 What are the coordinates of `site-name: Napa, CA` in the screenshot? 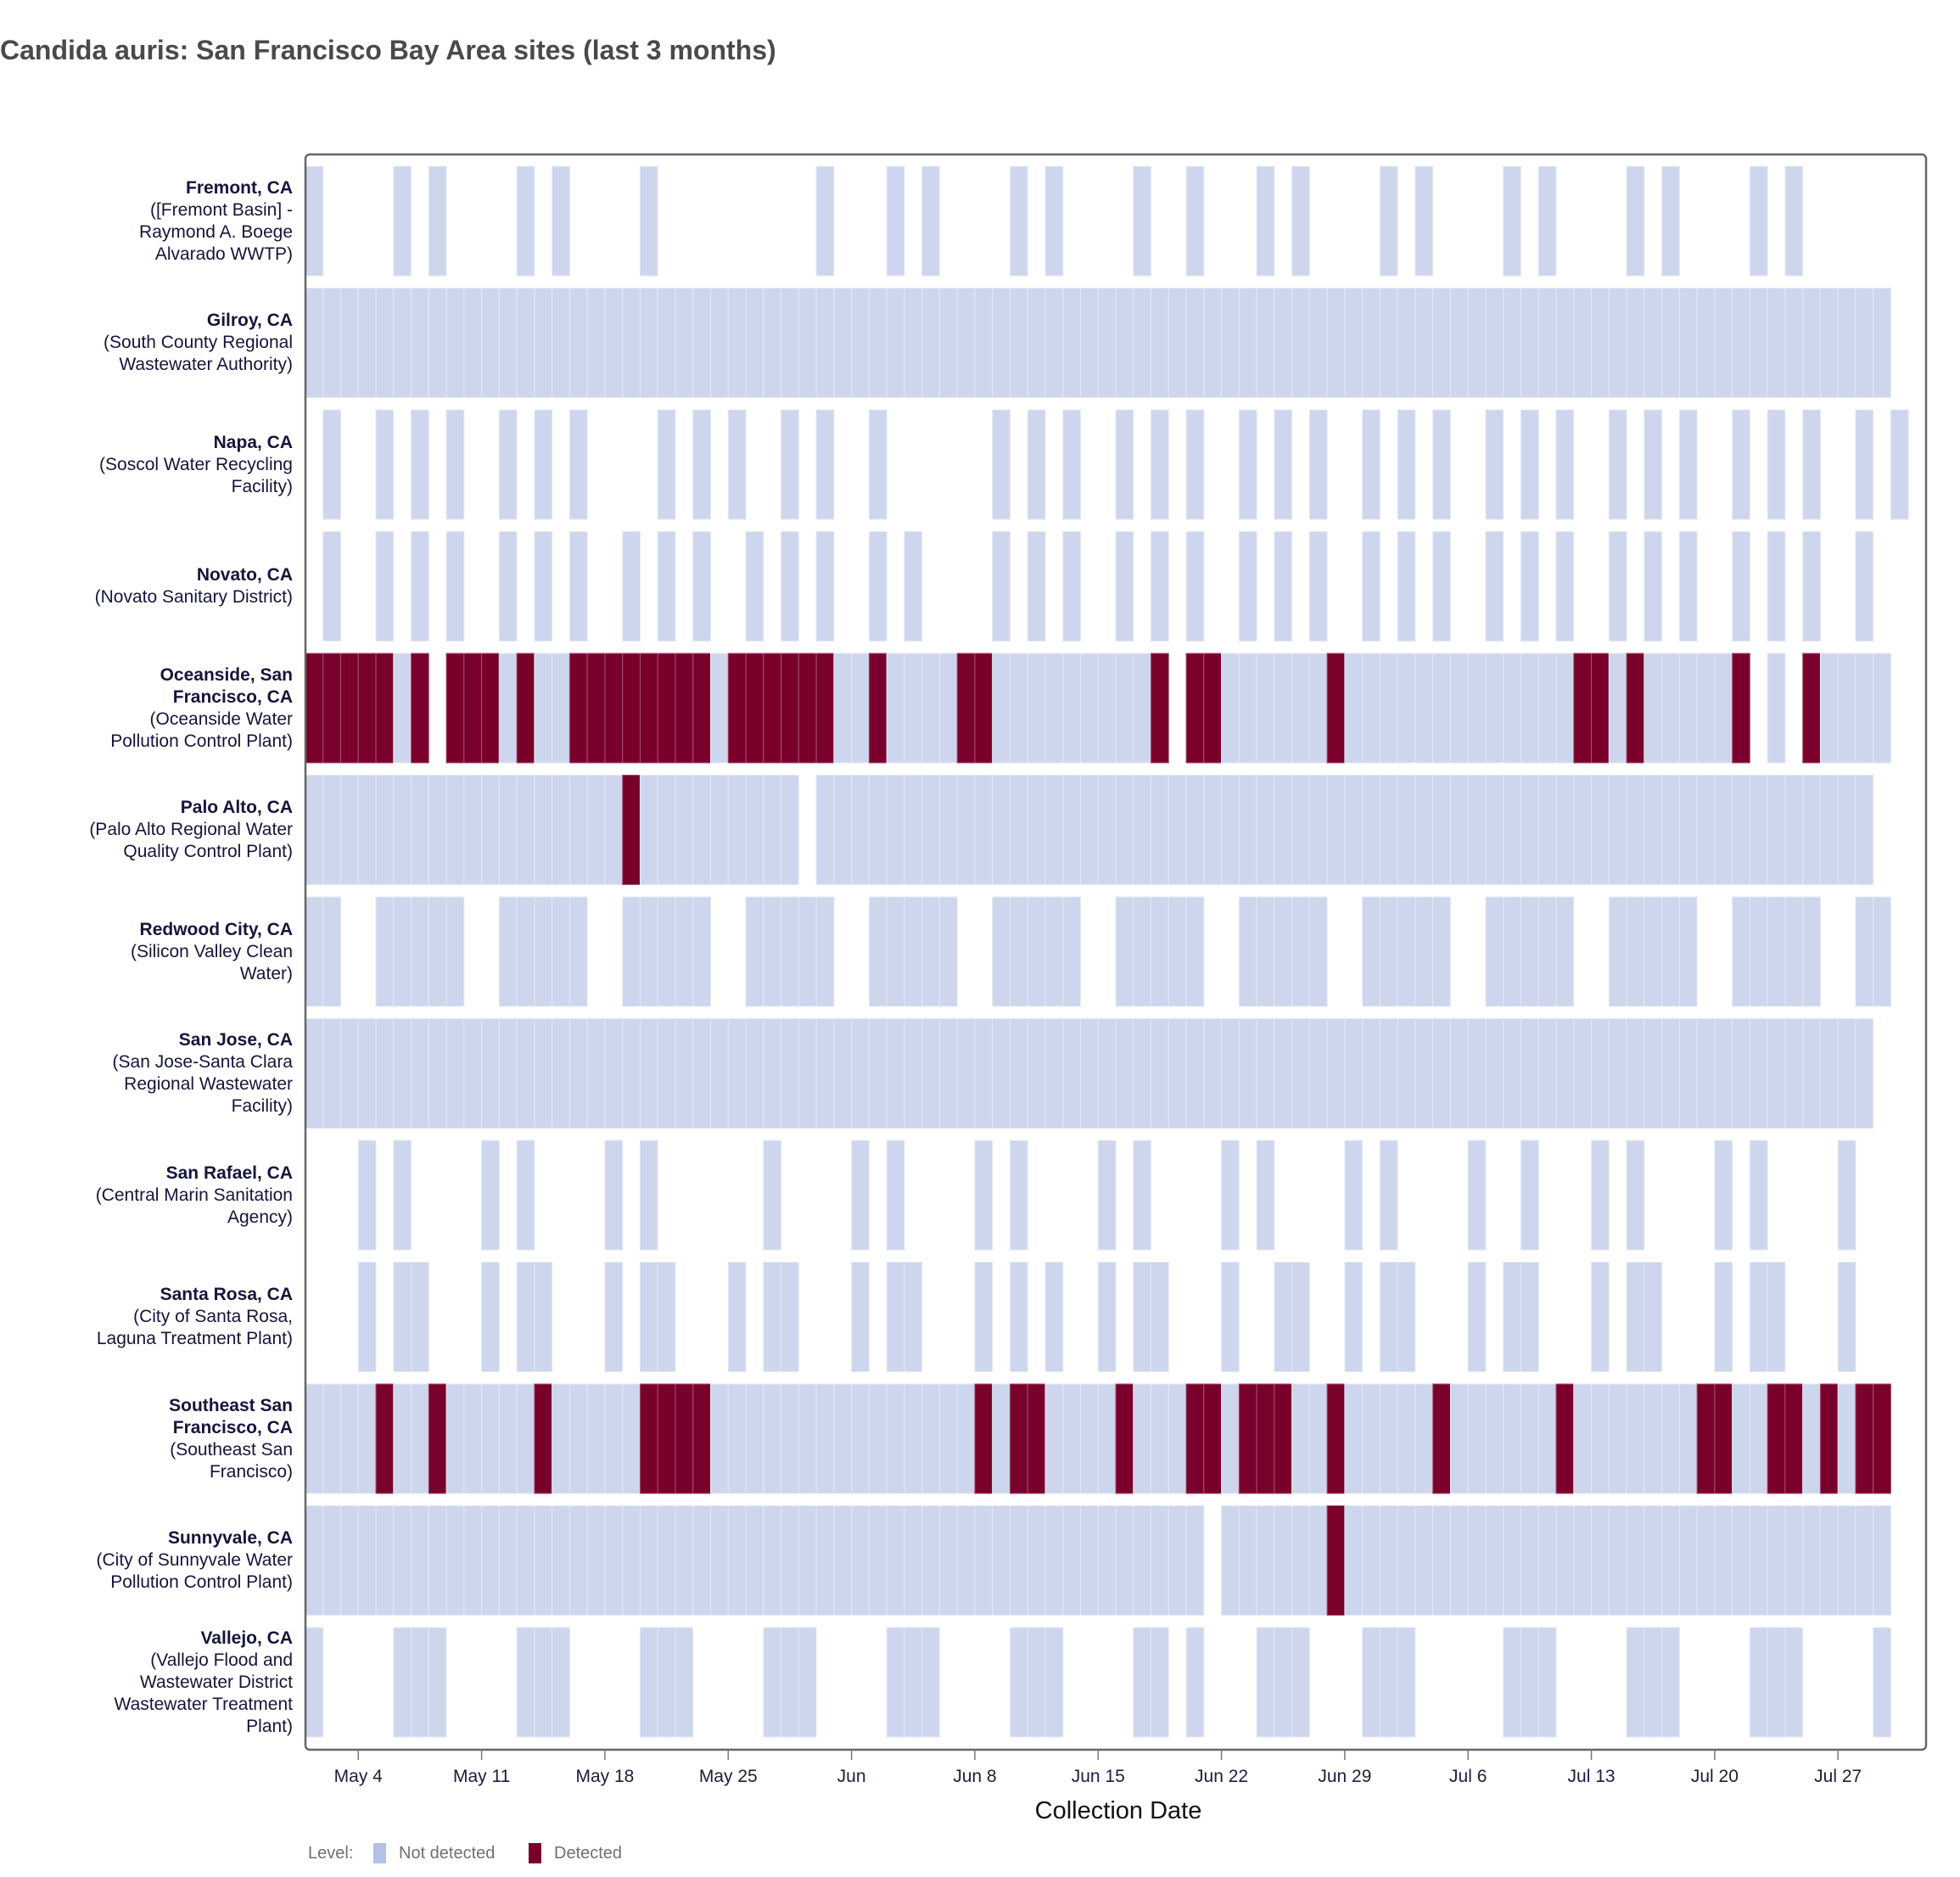 It's located at (253, 442).